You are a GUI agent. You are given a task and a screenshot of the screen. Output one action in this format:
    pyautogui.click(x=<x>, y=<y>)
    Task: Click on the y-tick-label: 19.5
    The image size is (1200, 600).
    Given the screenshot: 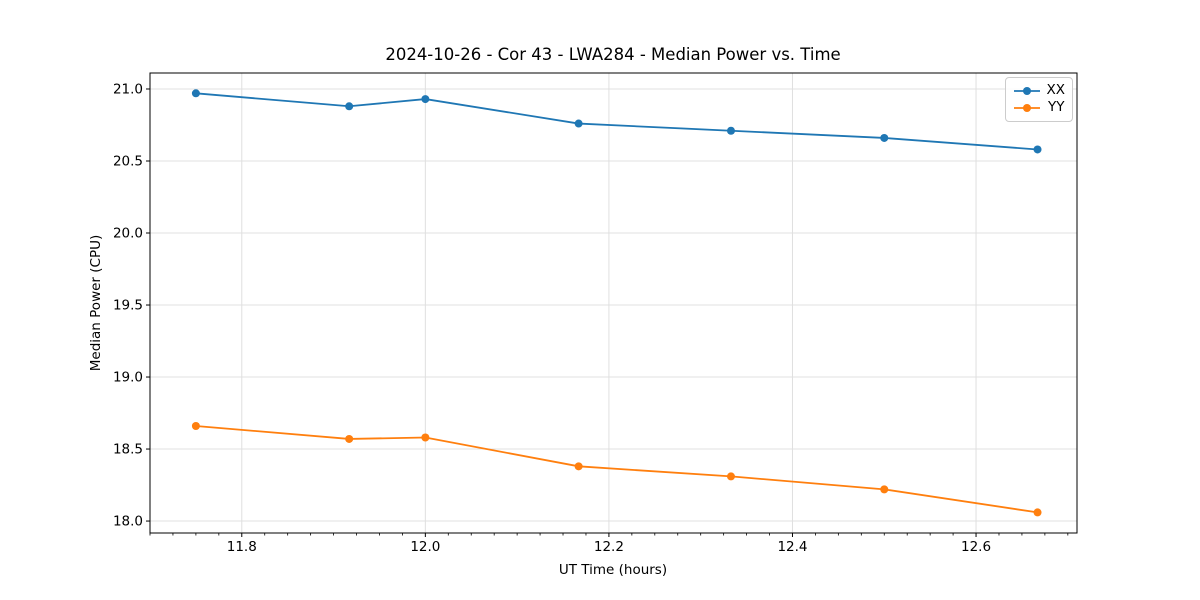 What is the action you would take?
    pyautogui.click(x=128, y=306)
    